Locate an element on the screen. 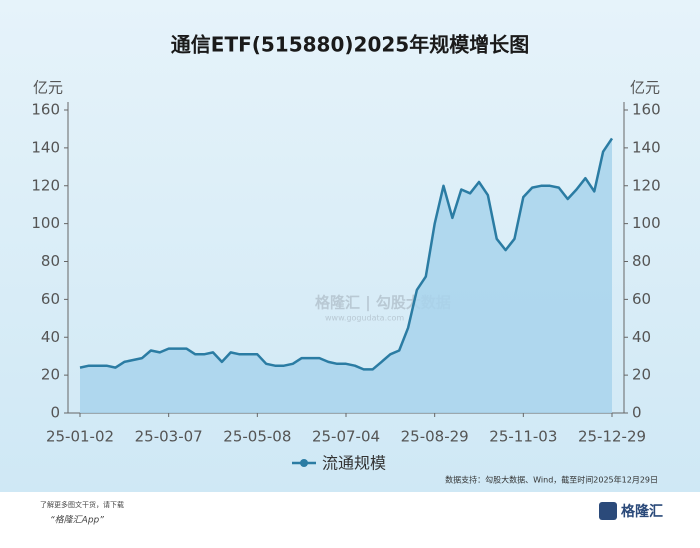  legend-label: 流通规模 is located at coordinates (354, 463).